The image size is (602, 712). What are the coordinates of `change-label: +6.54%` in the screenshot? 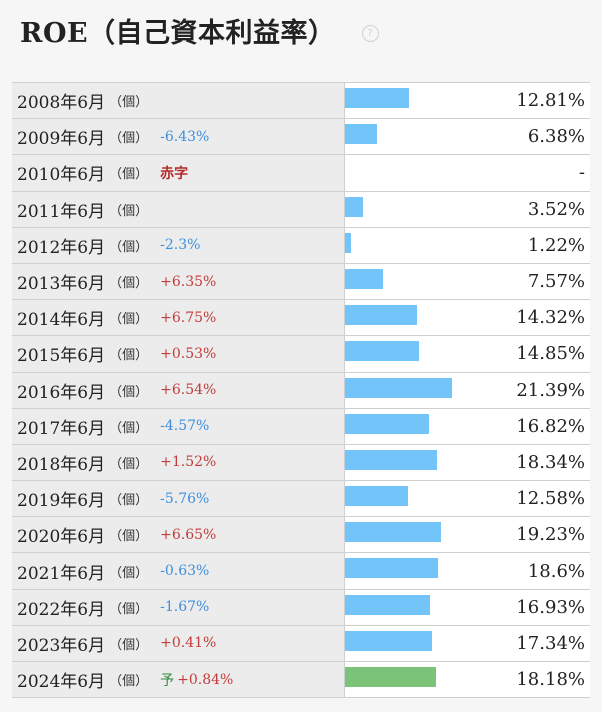 It's located at (188, 390).